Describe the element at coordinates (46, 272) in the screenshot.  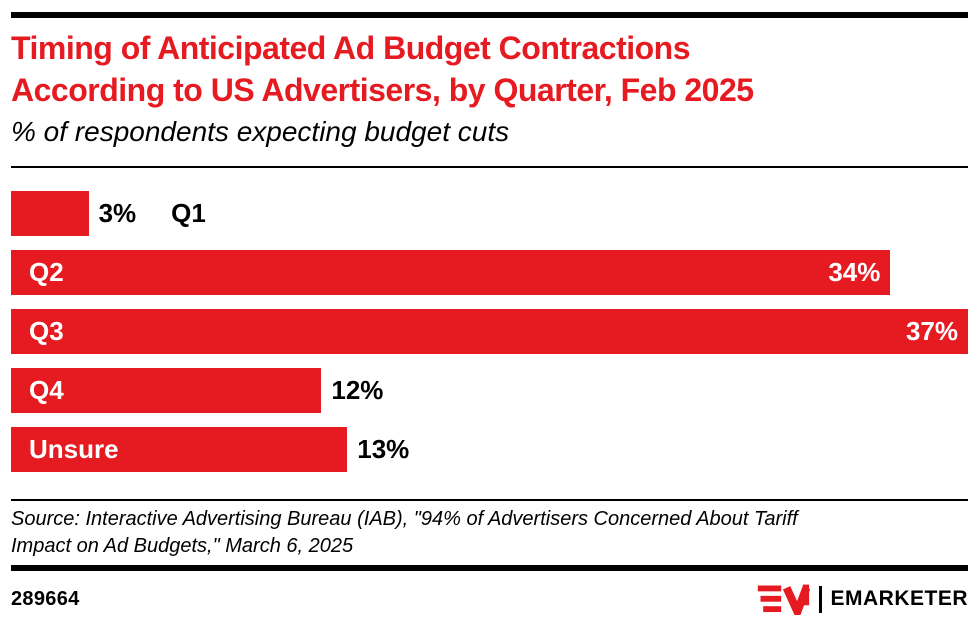
I see `bar-category-label: Q2` at that location.